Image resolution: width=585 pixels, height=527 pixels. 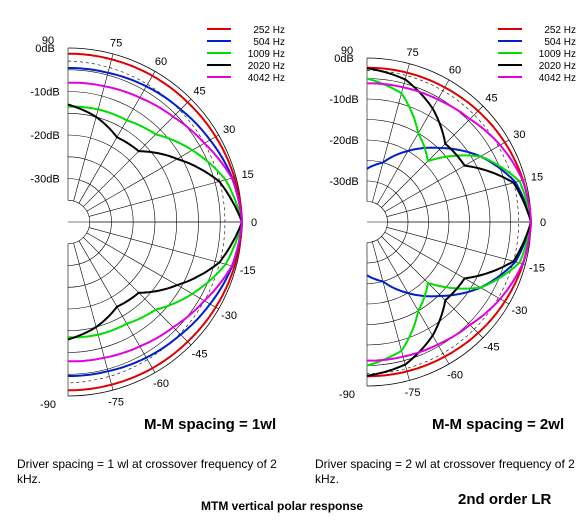 What do you see at coordinates (210, 424) in the screenshot?
I see `chart-1-subtitle: M-M spacing = 1wl` at bounding box center [210, 424].